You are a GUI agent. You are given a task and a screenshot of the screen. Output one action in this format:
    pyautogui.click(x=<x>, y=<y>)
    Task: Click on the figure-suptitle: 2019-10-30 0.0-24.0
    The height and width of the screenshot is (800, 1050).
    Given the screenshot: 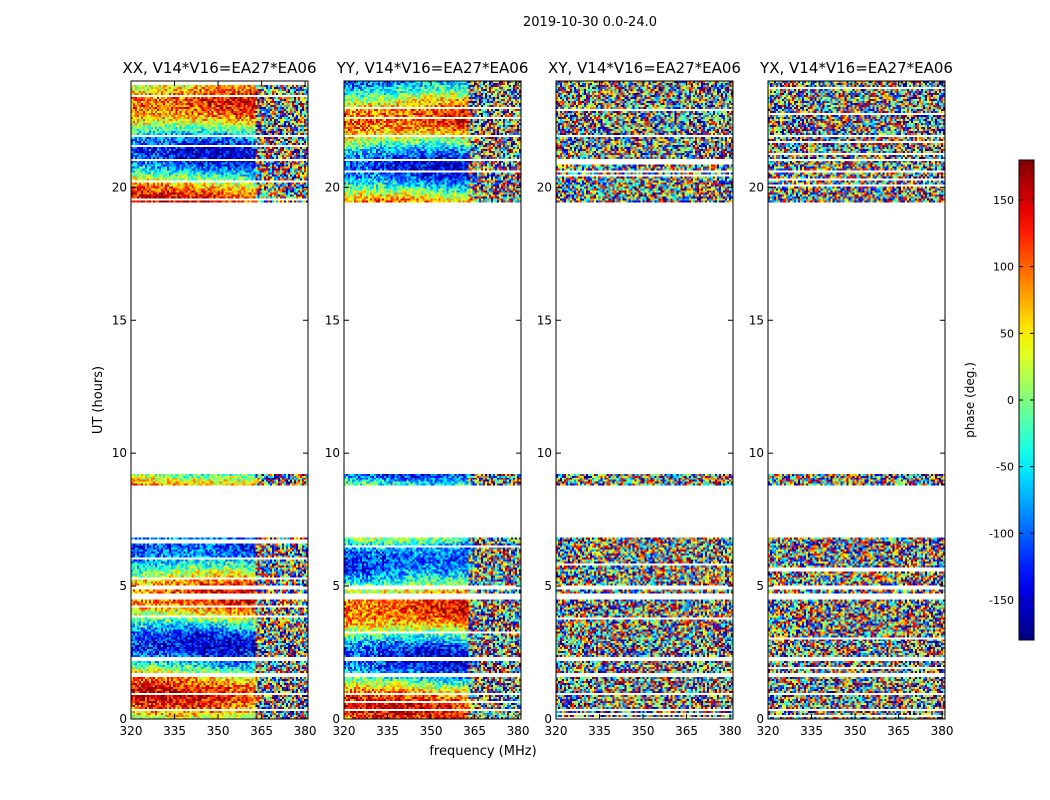 What is the action you would take?
    pyautogui.click(x=590, y=22)
    